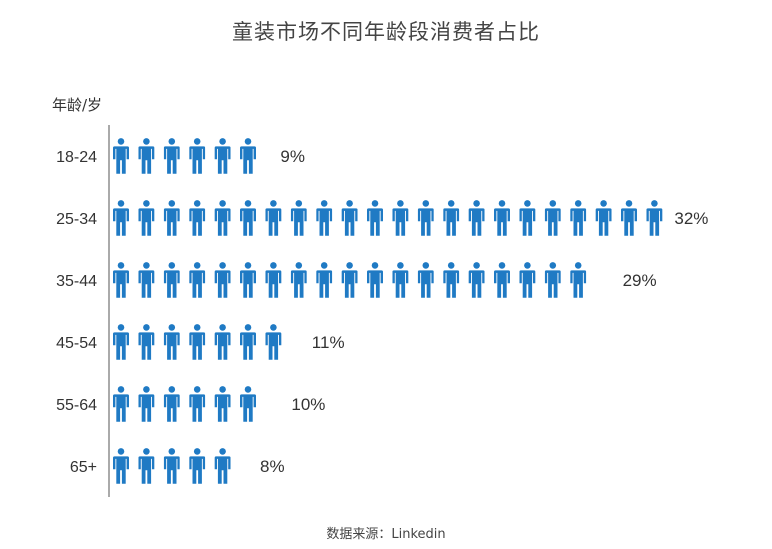 The image size is (772, 549). Describe the element at coordinates (76, 405) in the screenshot. I see `tick-label: 55-64` at that location.